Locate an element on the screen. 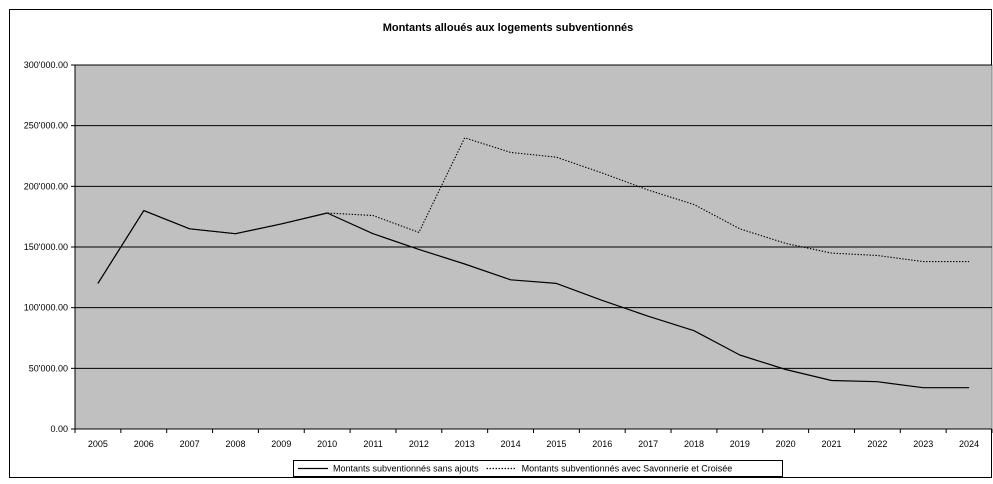 The height and width of the screenshot is (484, 993). legend-label-1: Montants subventionnés sans ajouts is located at coordinates (406, 469).